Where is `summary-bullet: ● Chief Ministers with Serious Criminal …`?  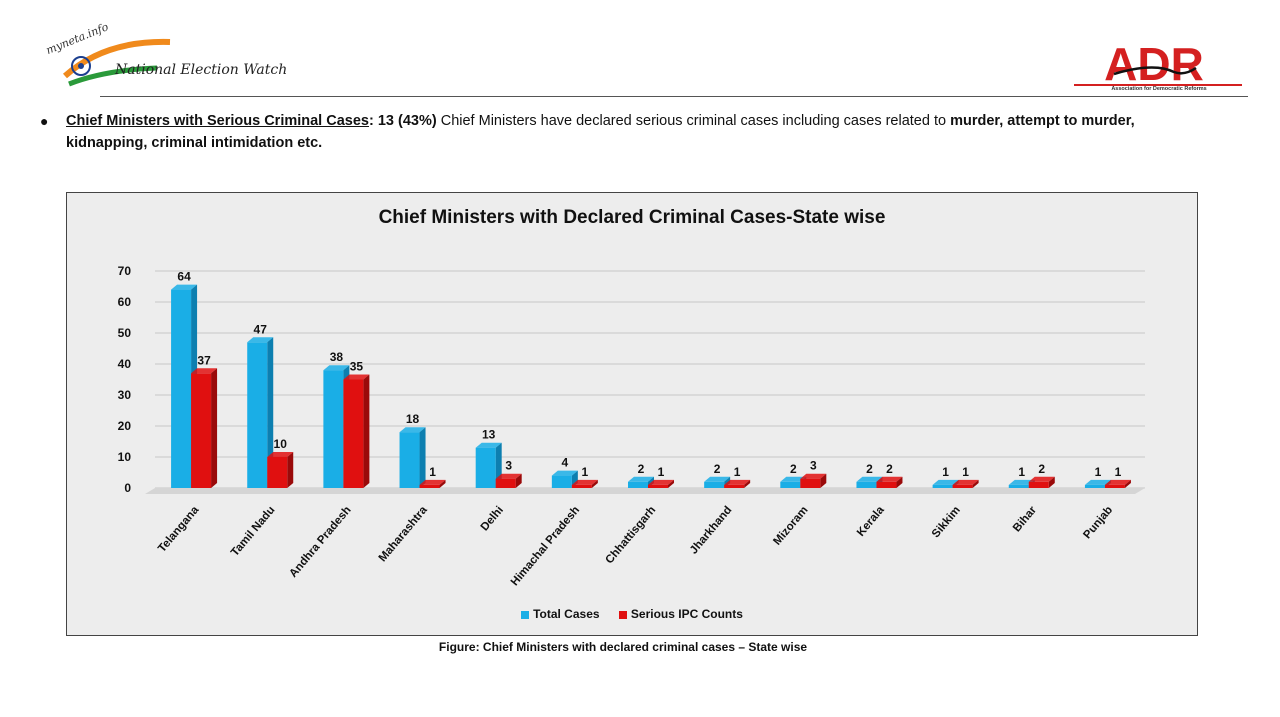
summary-bullet: ● Chief Ministers with Serious Criminal … is located at coordinates (620, 132).